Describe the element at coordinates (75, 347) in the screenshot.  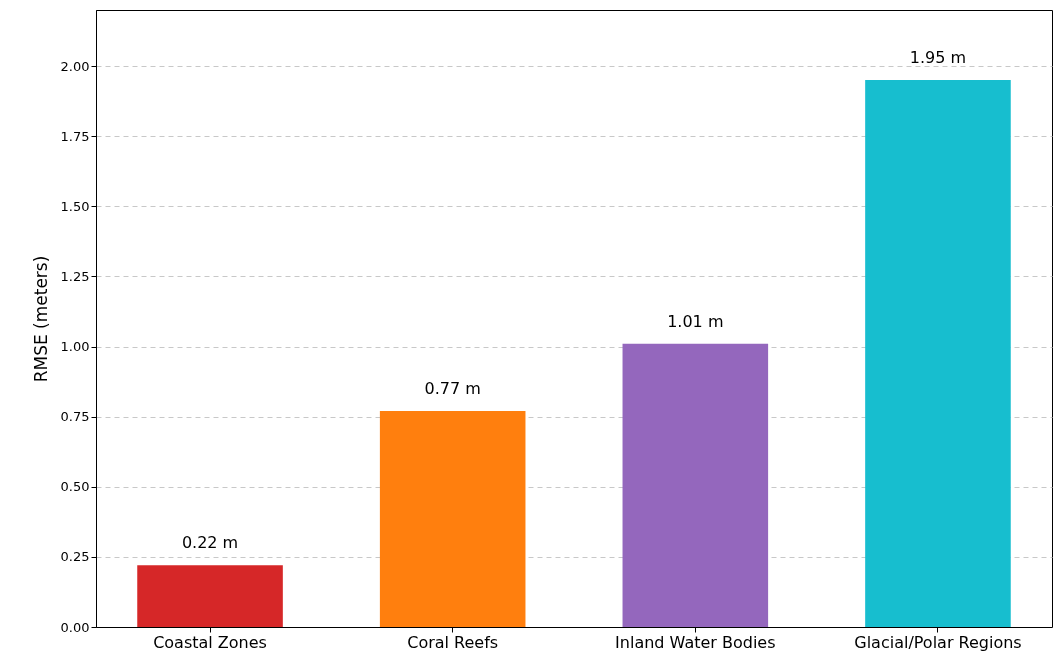
I see `y-tick-label: 1.00` at that location.